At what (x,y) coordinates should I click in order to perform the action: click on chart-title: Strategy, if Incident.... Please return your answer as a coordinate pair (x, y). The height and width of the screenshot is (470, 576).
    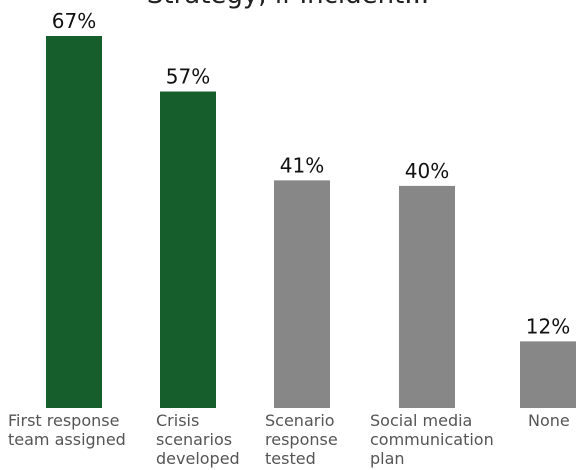
    Looking at the image, I should click on (288, 5).